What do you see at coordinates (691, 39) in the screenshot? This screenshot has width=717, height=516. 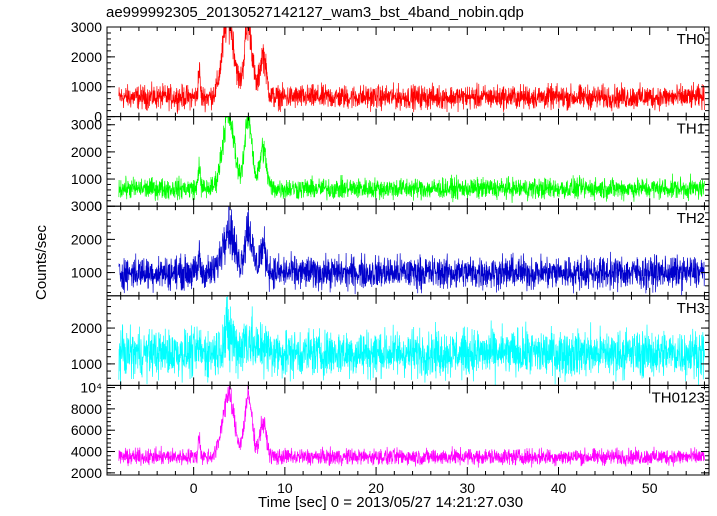 I see `panel-label-th0: TH0` at bounding box center [691, 39].